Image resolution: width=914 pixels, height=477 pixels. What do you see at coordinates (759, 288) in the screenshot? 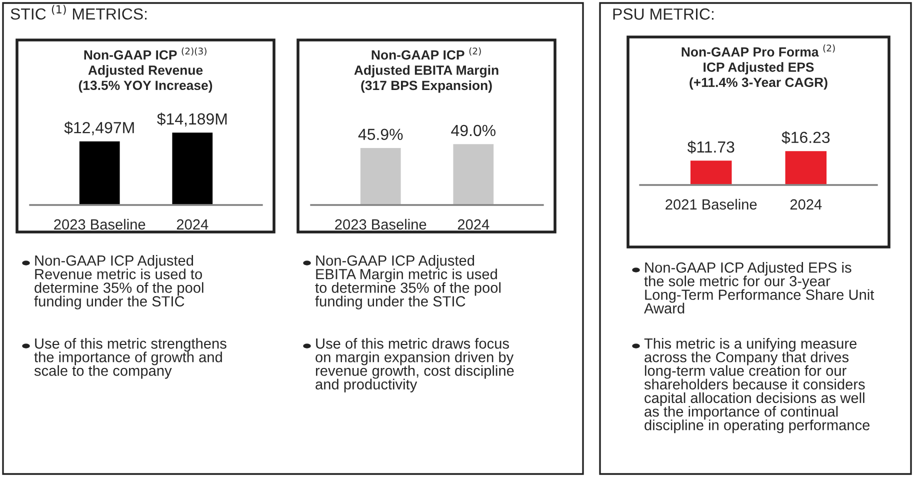
I see `text: Non-GAAP ICP Adjusted EPS is the sole metric for our 3-year Long-Term Performance Share Unit Award` at bounding box center [759, 288].